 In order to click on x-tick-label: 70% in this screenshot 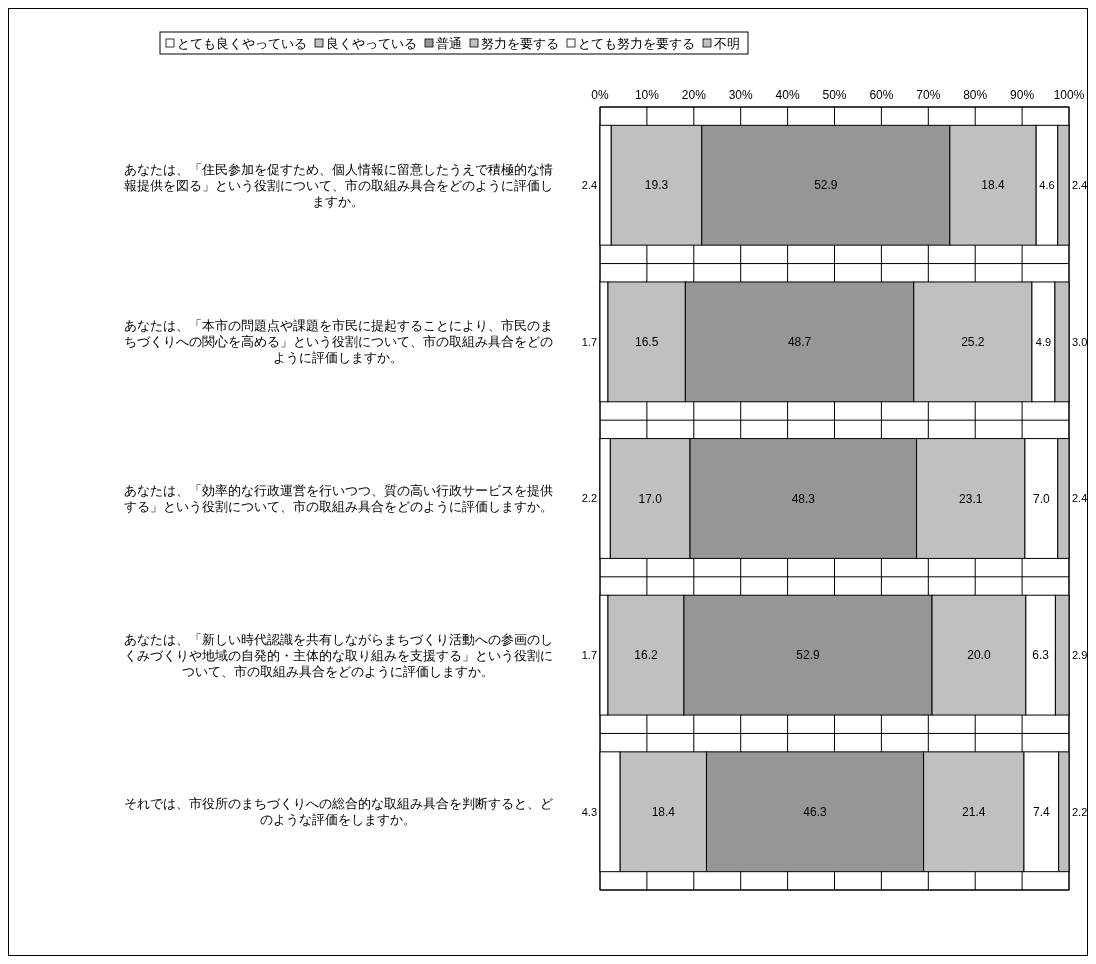, I will do `click(928, 95)`.